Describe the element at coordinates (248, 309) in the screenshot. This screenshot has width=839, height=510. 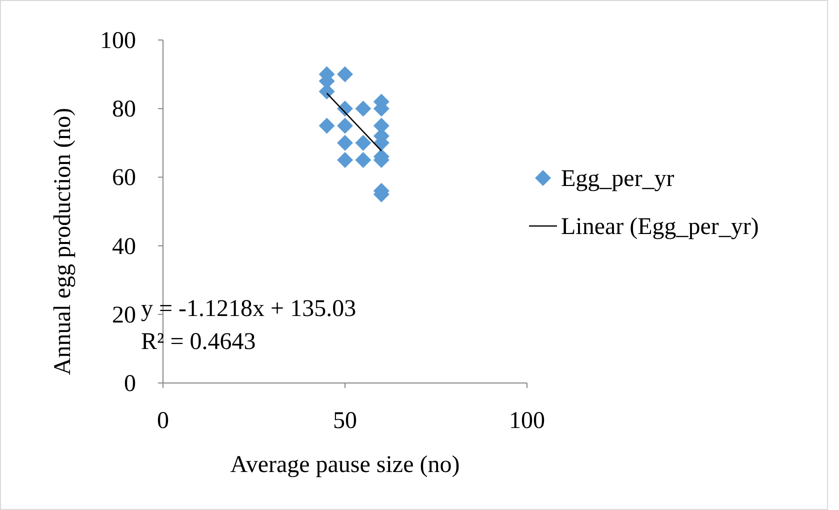
I see `annotation: y = -1.1218x + 135.03` at that location.